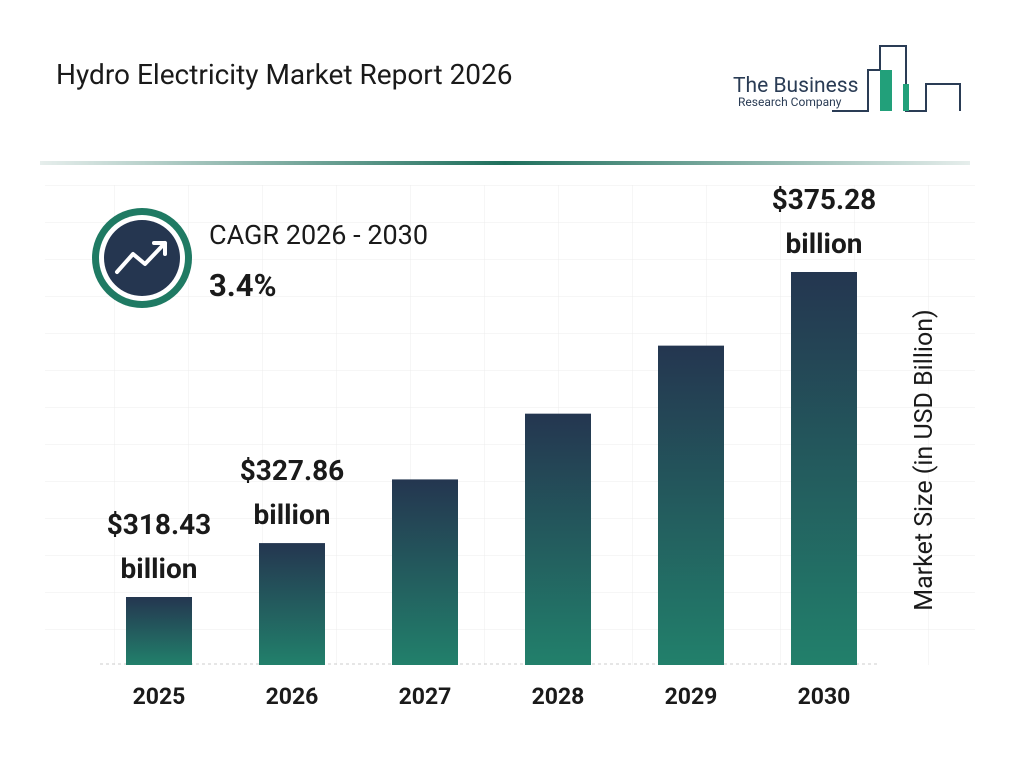 The image size is (1024, 768). What do you see at coordinates (292, 493) in the screenshot?
I see `value-label: $327.86 billion` at bounding box center [292, 493].